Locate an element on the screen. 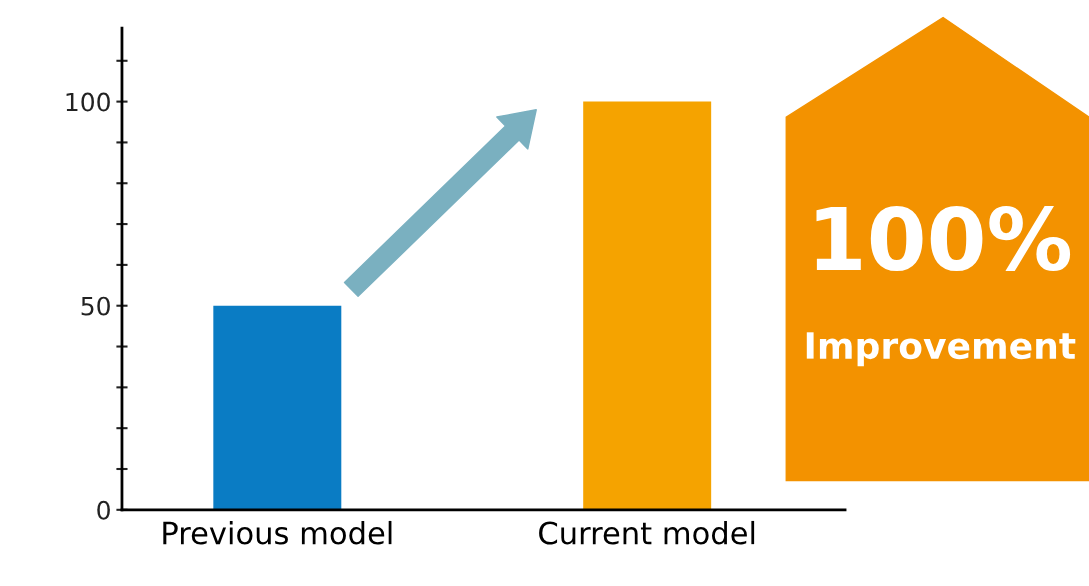 This screenshot has width=1089, height=586. y-tick-label: 100 is located at coordinates (88, 102).